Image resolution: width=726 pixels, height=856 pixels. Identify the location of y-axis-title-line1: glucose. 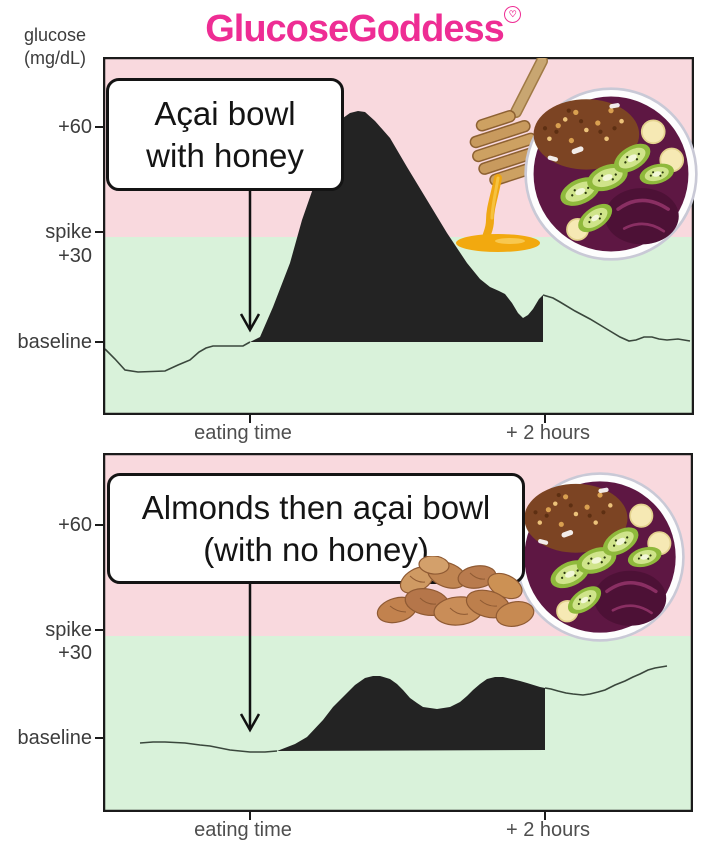
(55, 35).